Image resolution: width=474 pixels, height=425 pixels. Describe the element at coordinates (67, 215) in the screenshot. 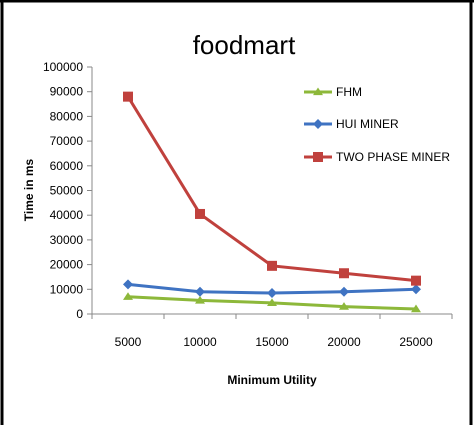

I see `y-tick-label: 40000` at that location.